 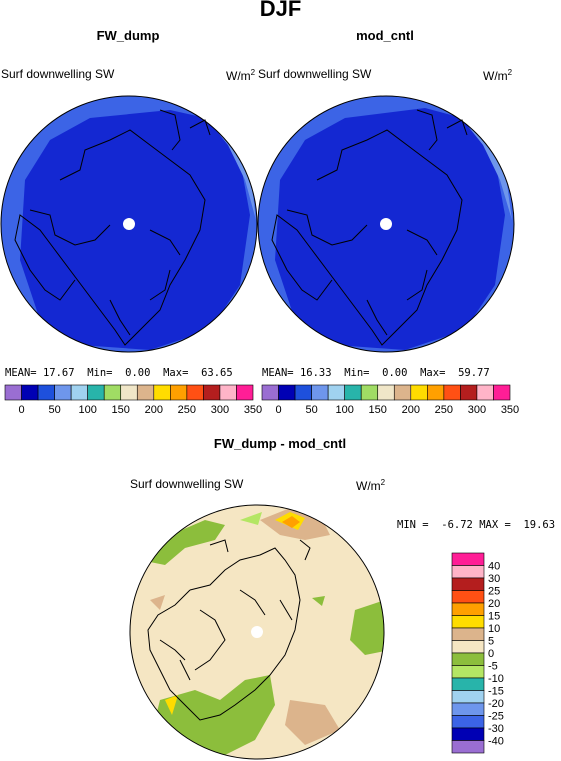 What do you see at coordinates (280, 10) in the screenshot?
I see `main-title: DJF` at bounding box center [280, 10].